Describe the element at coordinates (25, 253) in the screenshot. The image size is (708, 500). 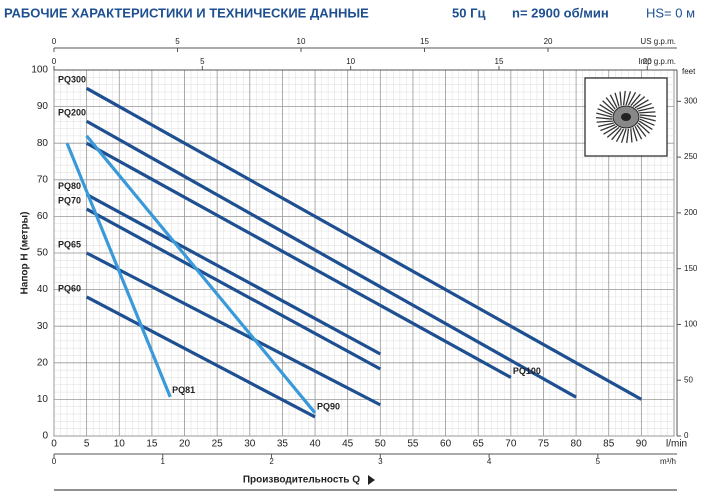
I see `y-axis-label: Напор H (метры)` at that location.